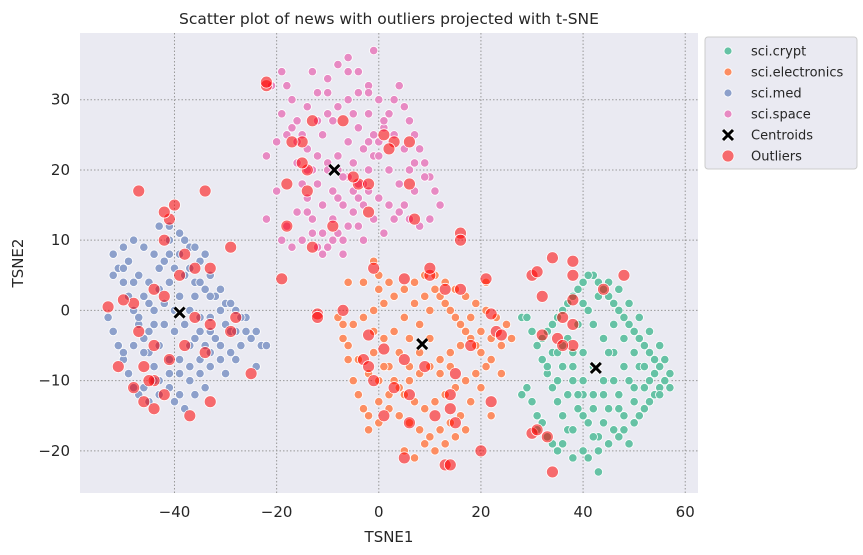  Describe the element at coordinates (60, 100) in the screenshot. I see `y-tick-label: 30` at that location.